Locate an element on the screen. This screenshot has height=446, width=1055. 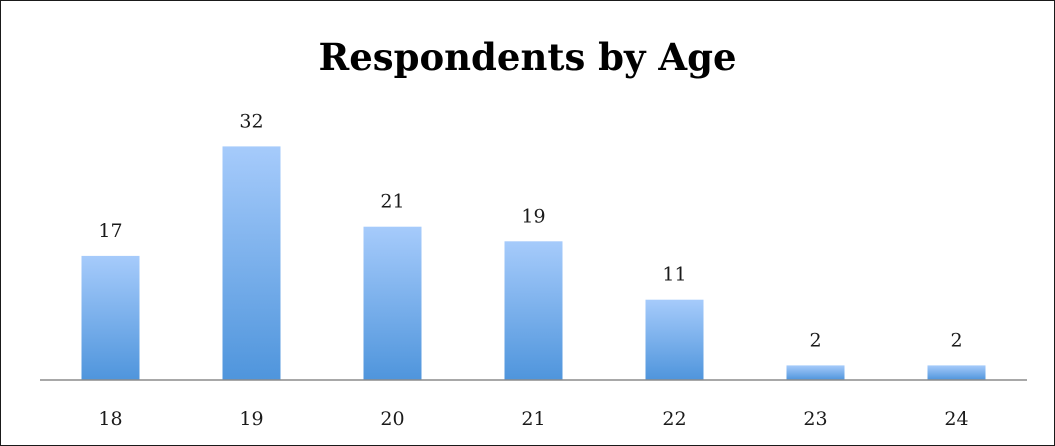
x-tick-label-19: 19 is located at coordinates (251, 419).